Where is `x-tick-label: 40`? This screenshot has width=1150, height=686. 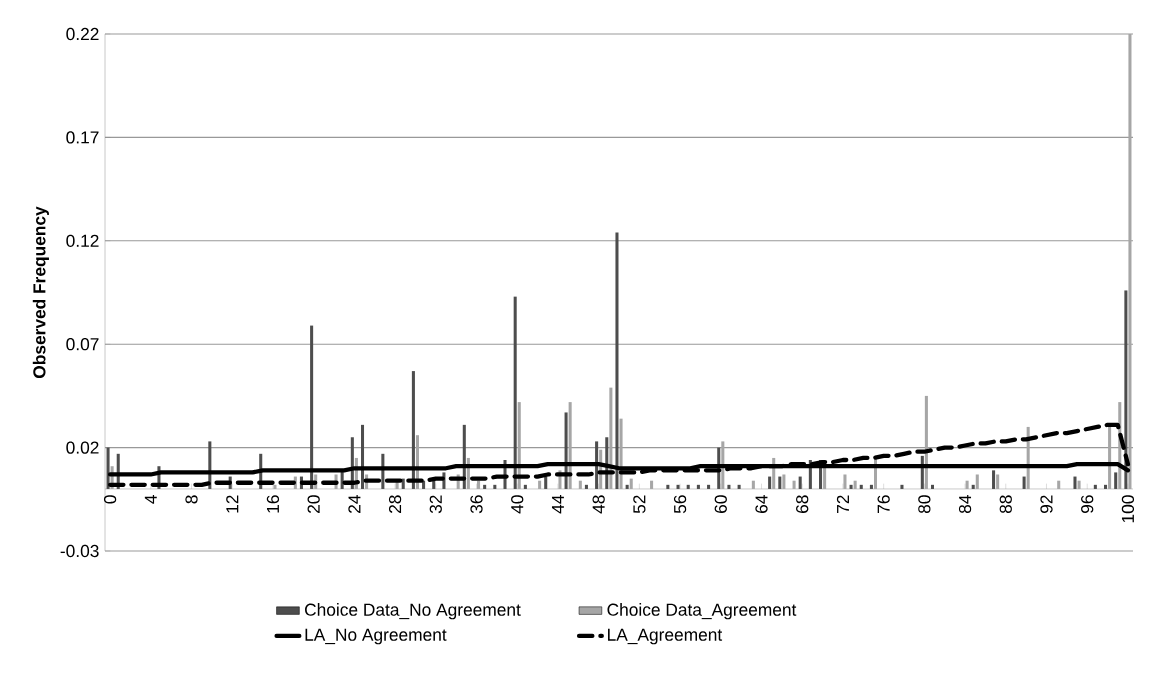 x-tick-label: 40 is located at coordinates (517, 504).